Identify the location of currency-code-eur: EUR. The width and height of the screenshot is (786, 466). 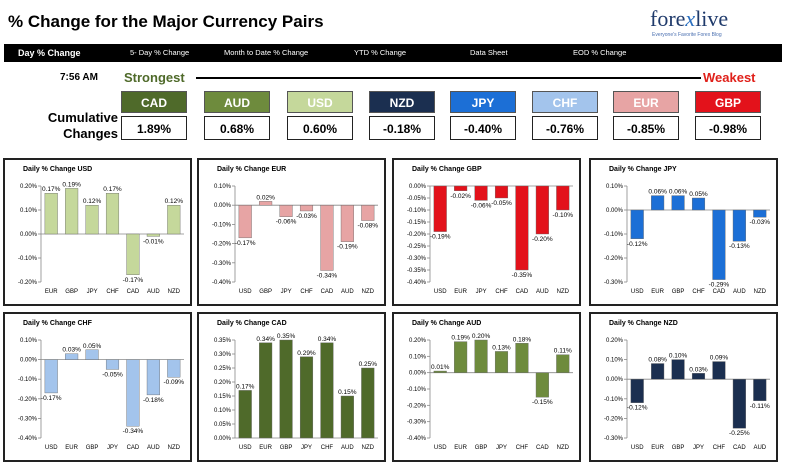
(646, 102).